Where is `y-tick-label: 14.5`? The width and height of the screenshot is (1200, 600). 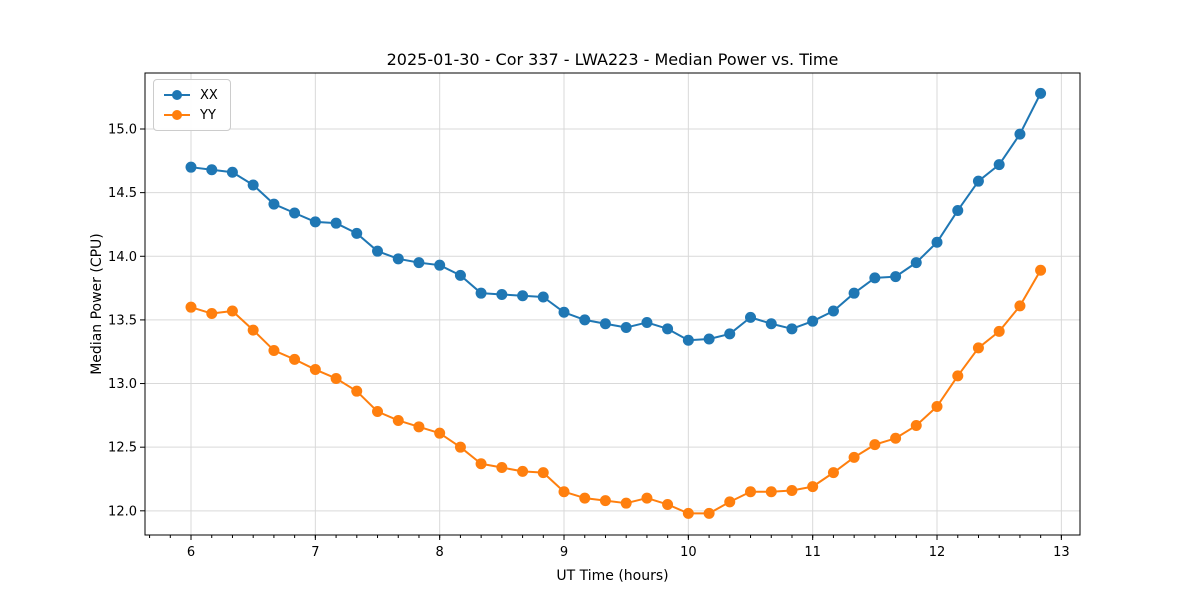 y-tick-label: 14.5 is located at coordinates (122, 193).